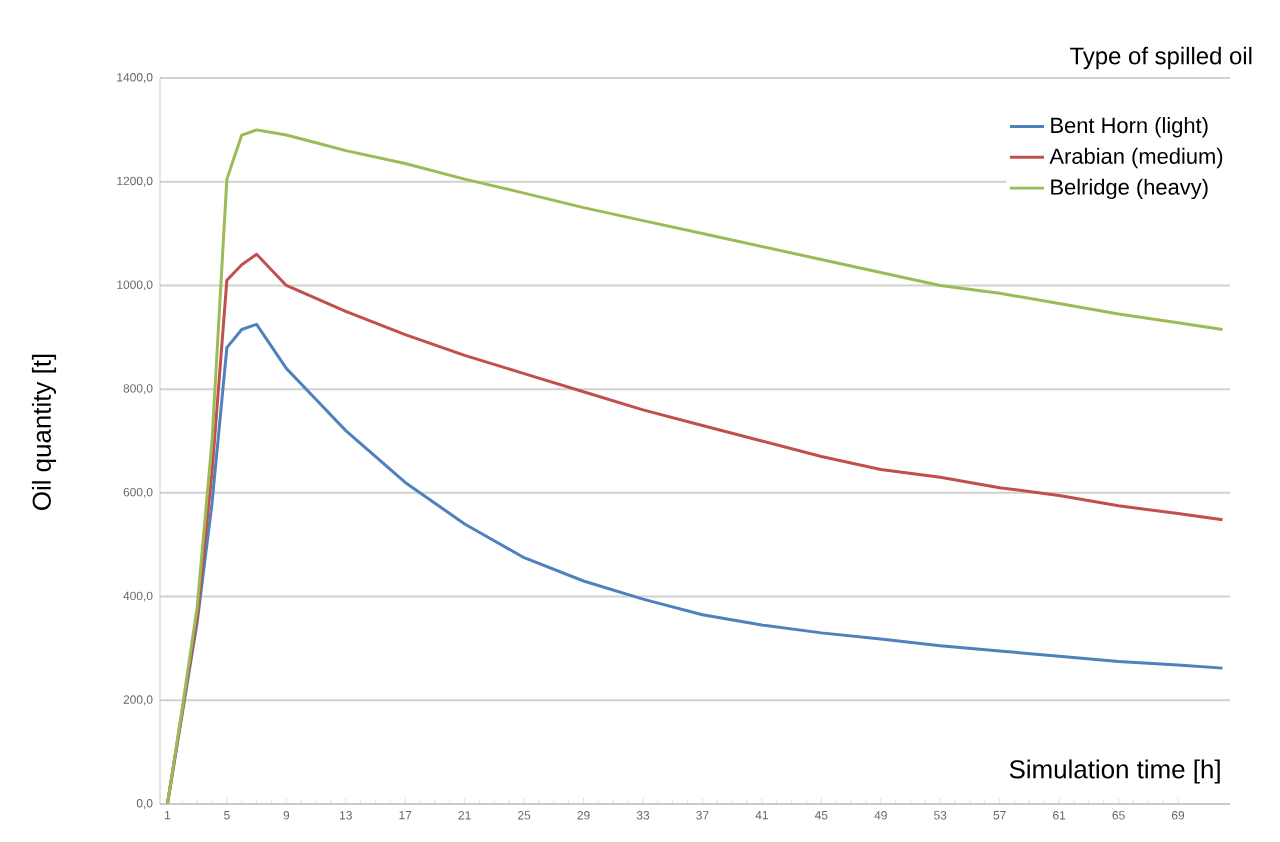  I want to click on x-axis-title: Simulation time [h], so click(1114, 771).